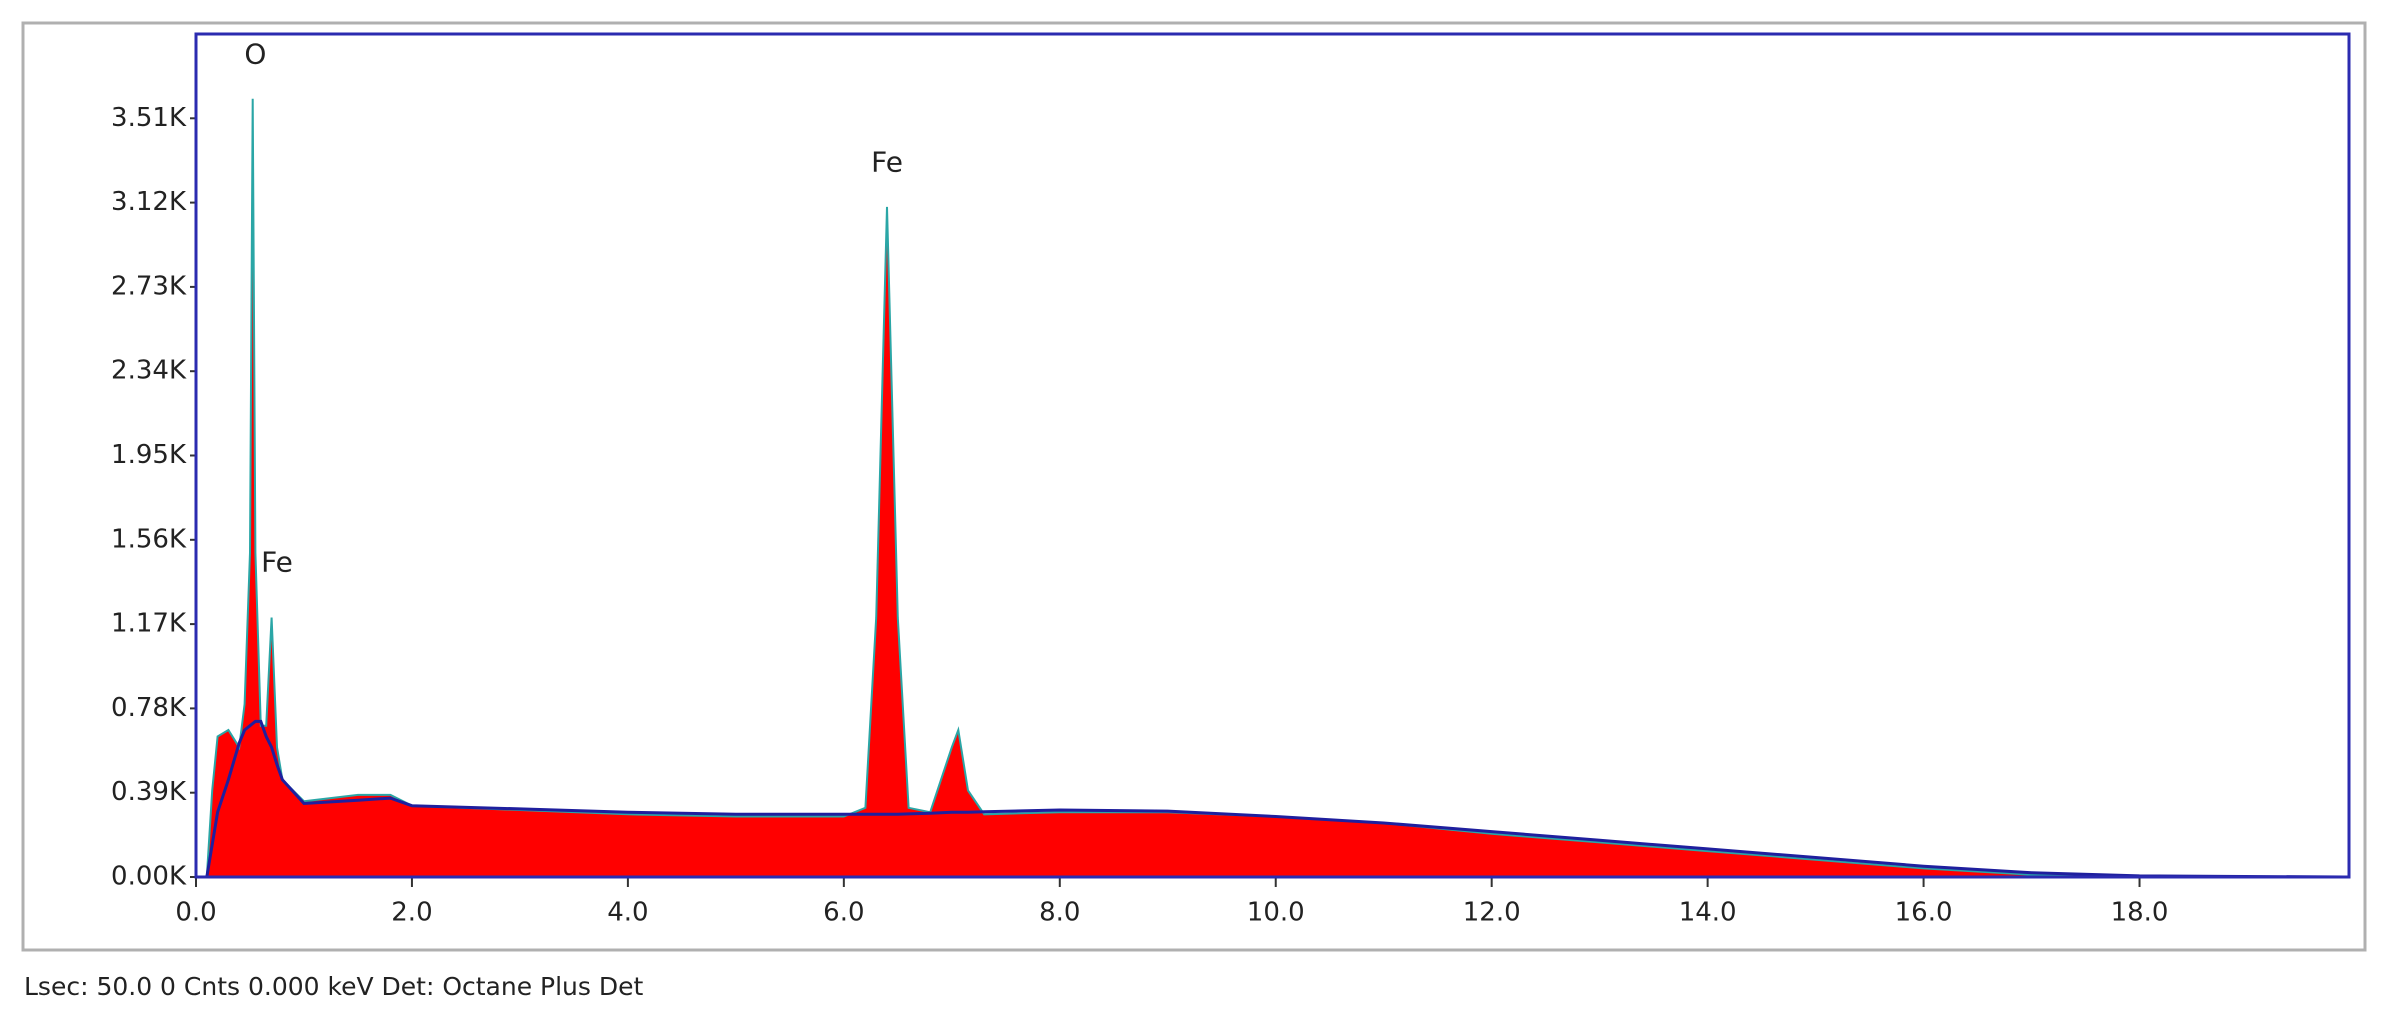  Describe the element at coordinates (1924, 913) in the screenshot. I see `x-tick-label: 16.0` at that location.